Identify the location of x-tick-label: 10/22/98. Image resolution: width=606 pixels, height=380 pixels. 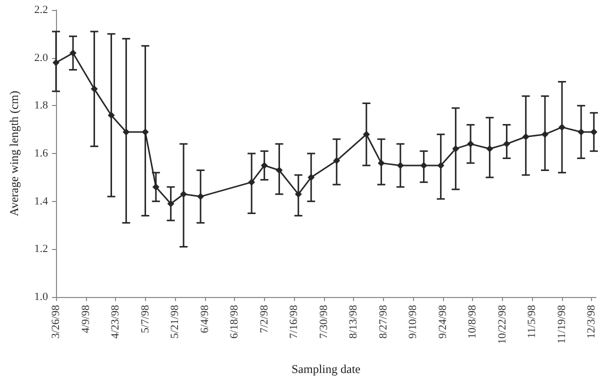
(502, 324).